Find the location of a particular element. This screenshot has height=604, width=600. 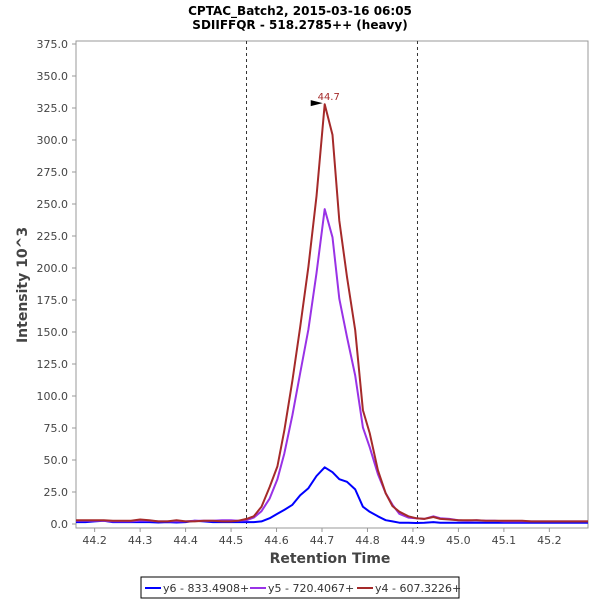

y-tick-label: 300.0 is located at coordinates (53, 140).